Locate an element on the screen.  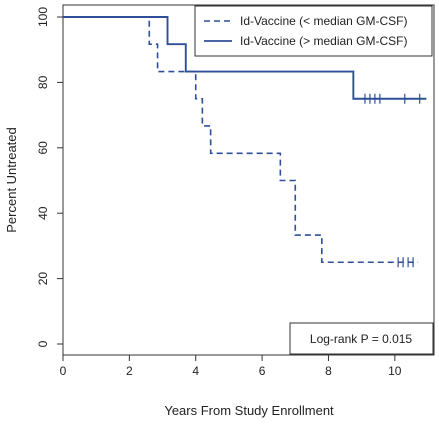
y-tick-label-4: 80 is located at coordinates (43, 82).